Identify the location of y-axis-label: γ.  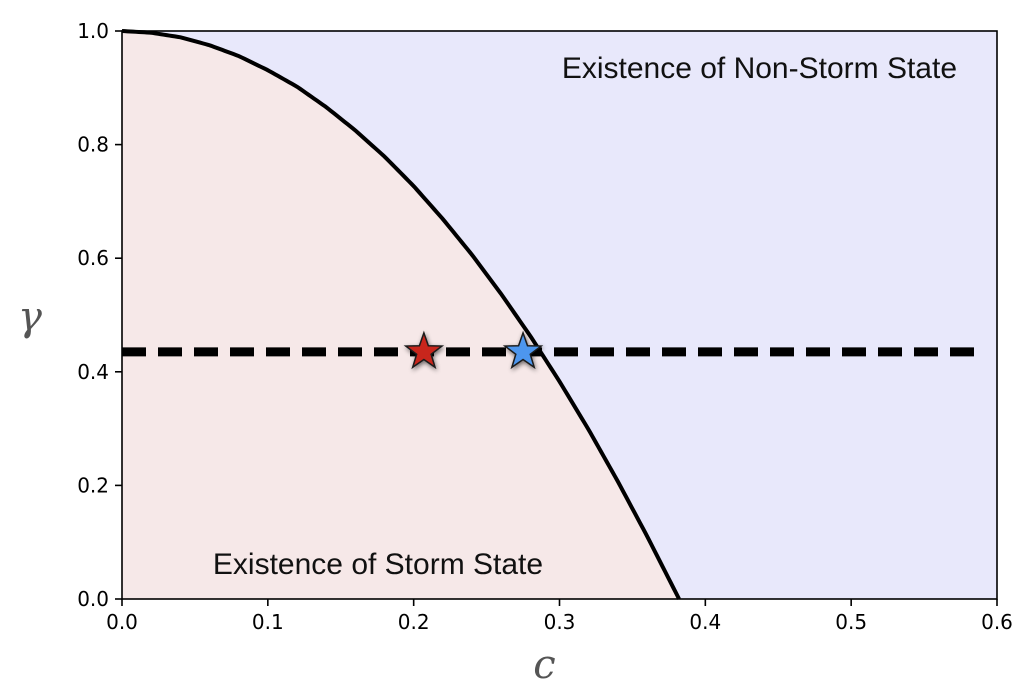
(30, 317).